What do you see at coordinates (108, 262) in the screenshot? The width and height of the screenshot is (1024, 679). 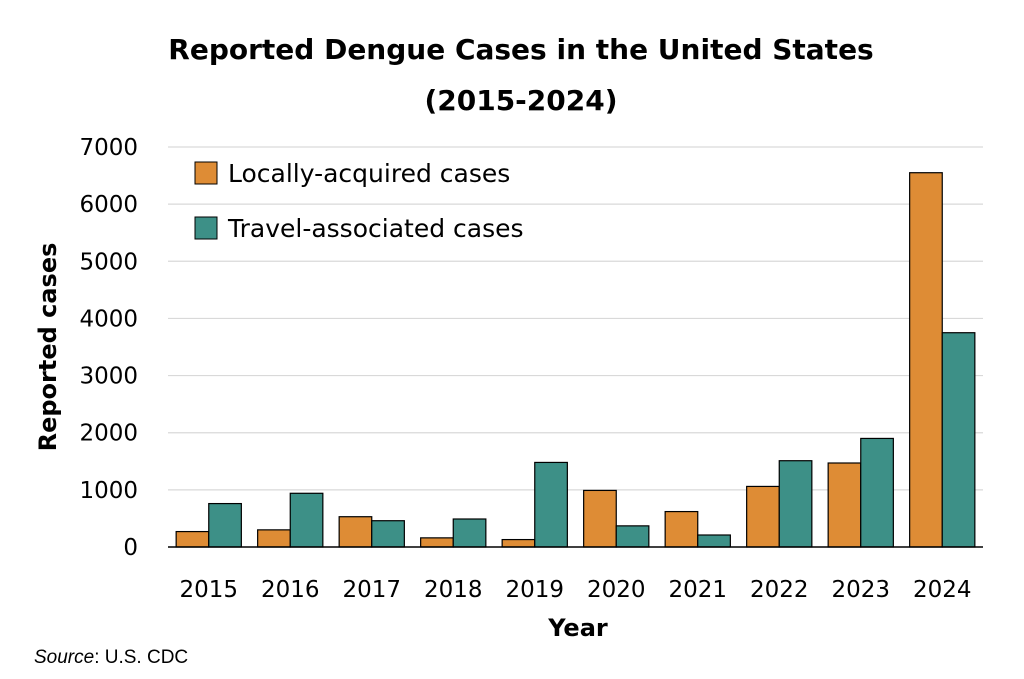 I see `y-tick-label: 5000` at bounding box center [108, 262].